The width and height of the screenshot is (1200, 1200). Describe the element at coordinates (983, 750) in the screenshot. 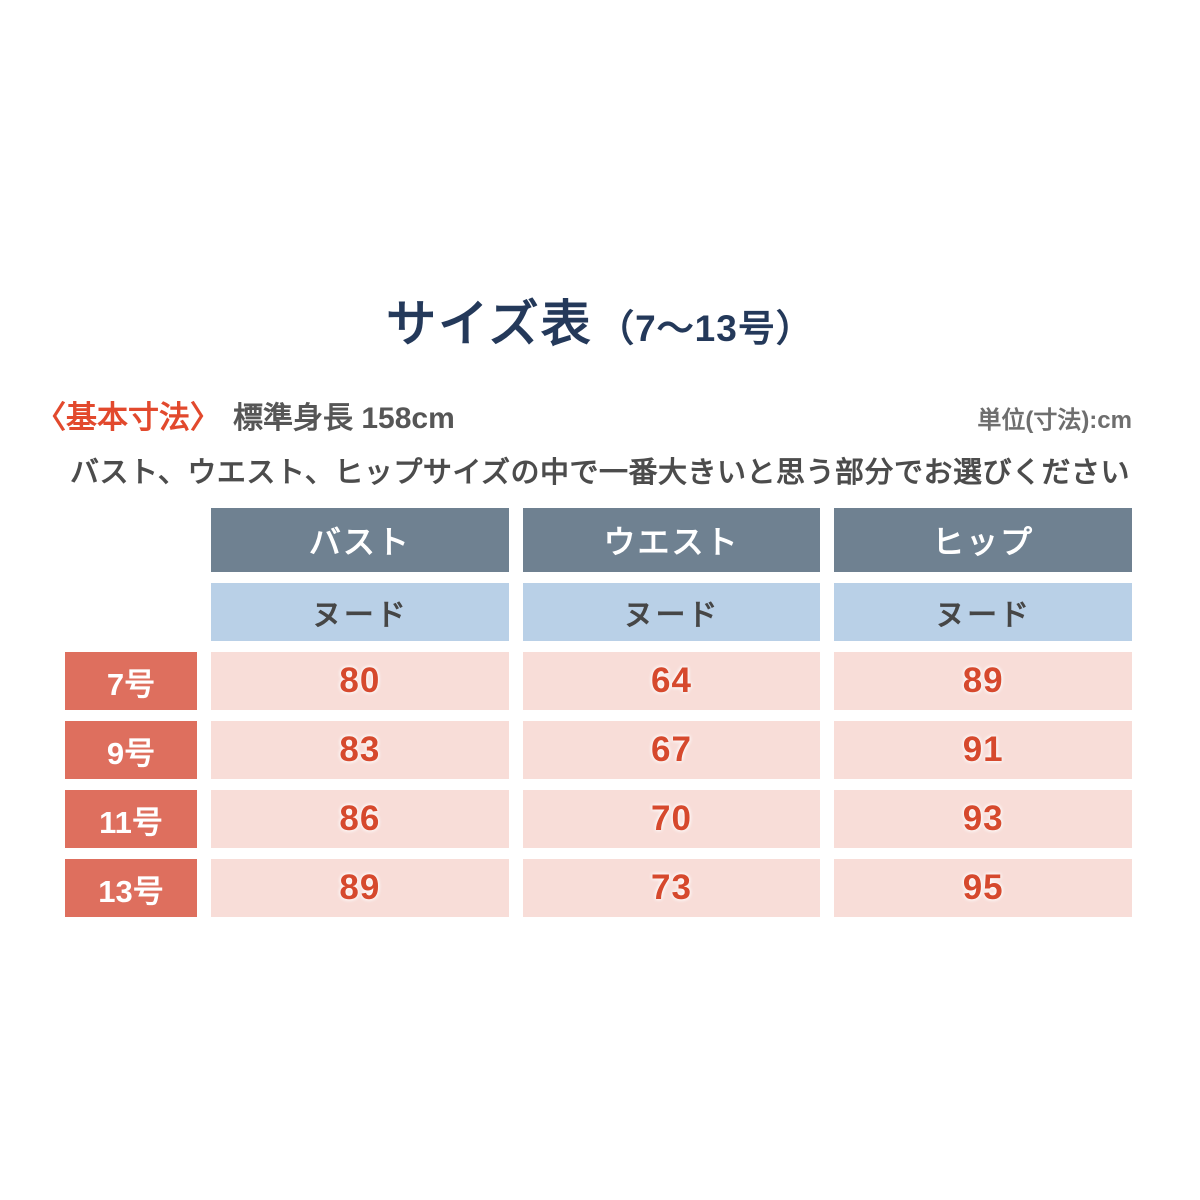

I see `value-size9-hip: 91` at that location.